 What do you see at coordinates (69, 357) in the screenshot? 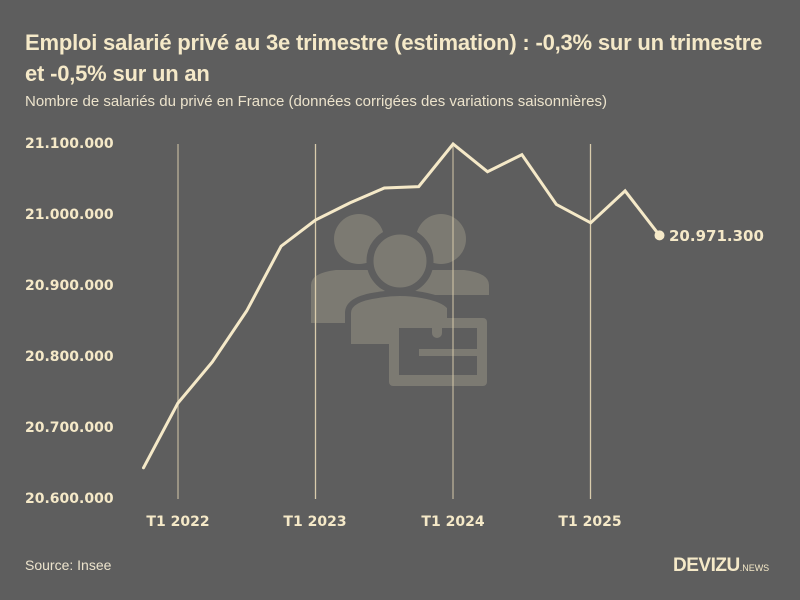
I see `y-tick-label: 20.800.000` at bounding box center [69, 357].